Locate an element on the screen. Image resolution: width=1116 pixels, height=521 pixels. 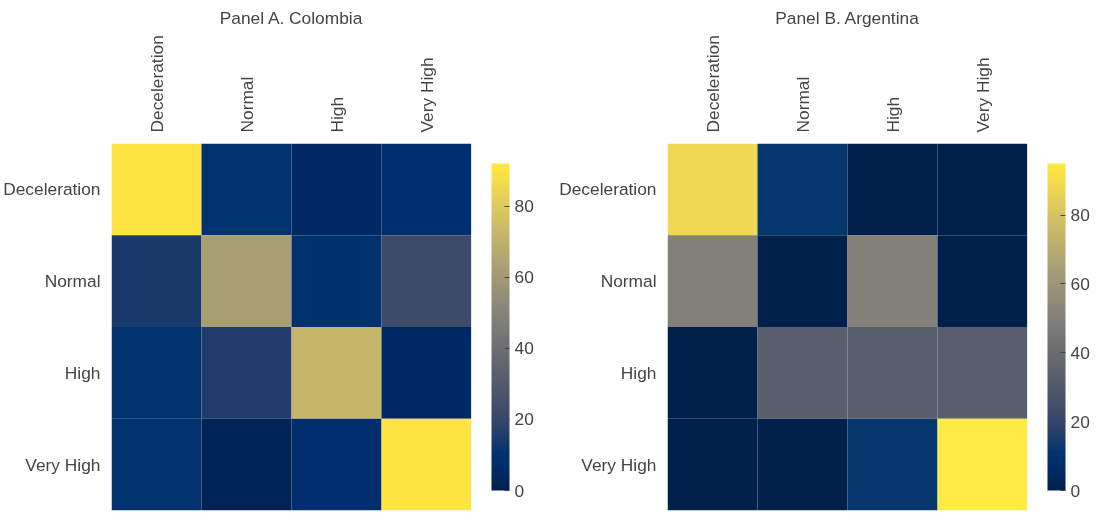
chart-title: Panel B. Argentina is located at coordinates (847, 17).